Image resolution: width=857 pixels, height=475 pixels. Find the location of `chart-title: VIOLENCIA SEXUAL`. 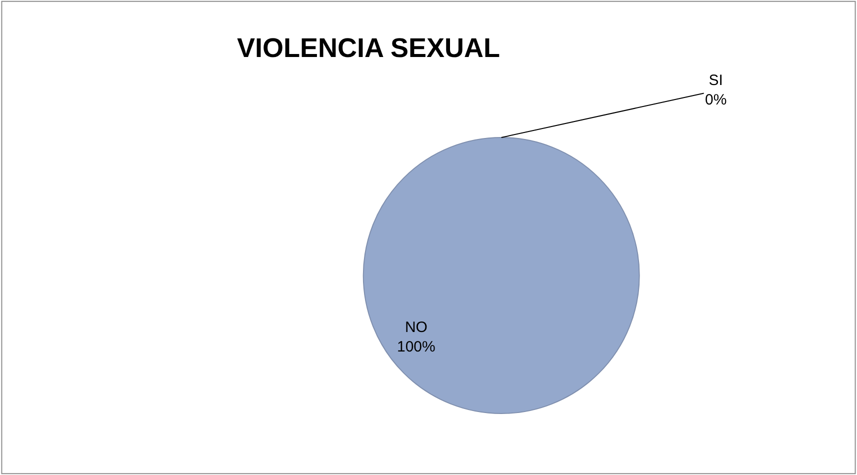

chart-title: VIOLENCIA SEXUAL is located at coordinates (368, 47).